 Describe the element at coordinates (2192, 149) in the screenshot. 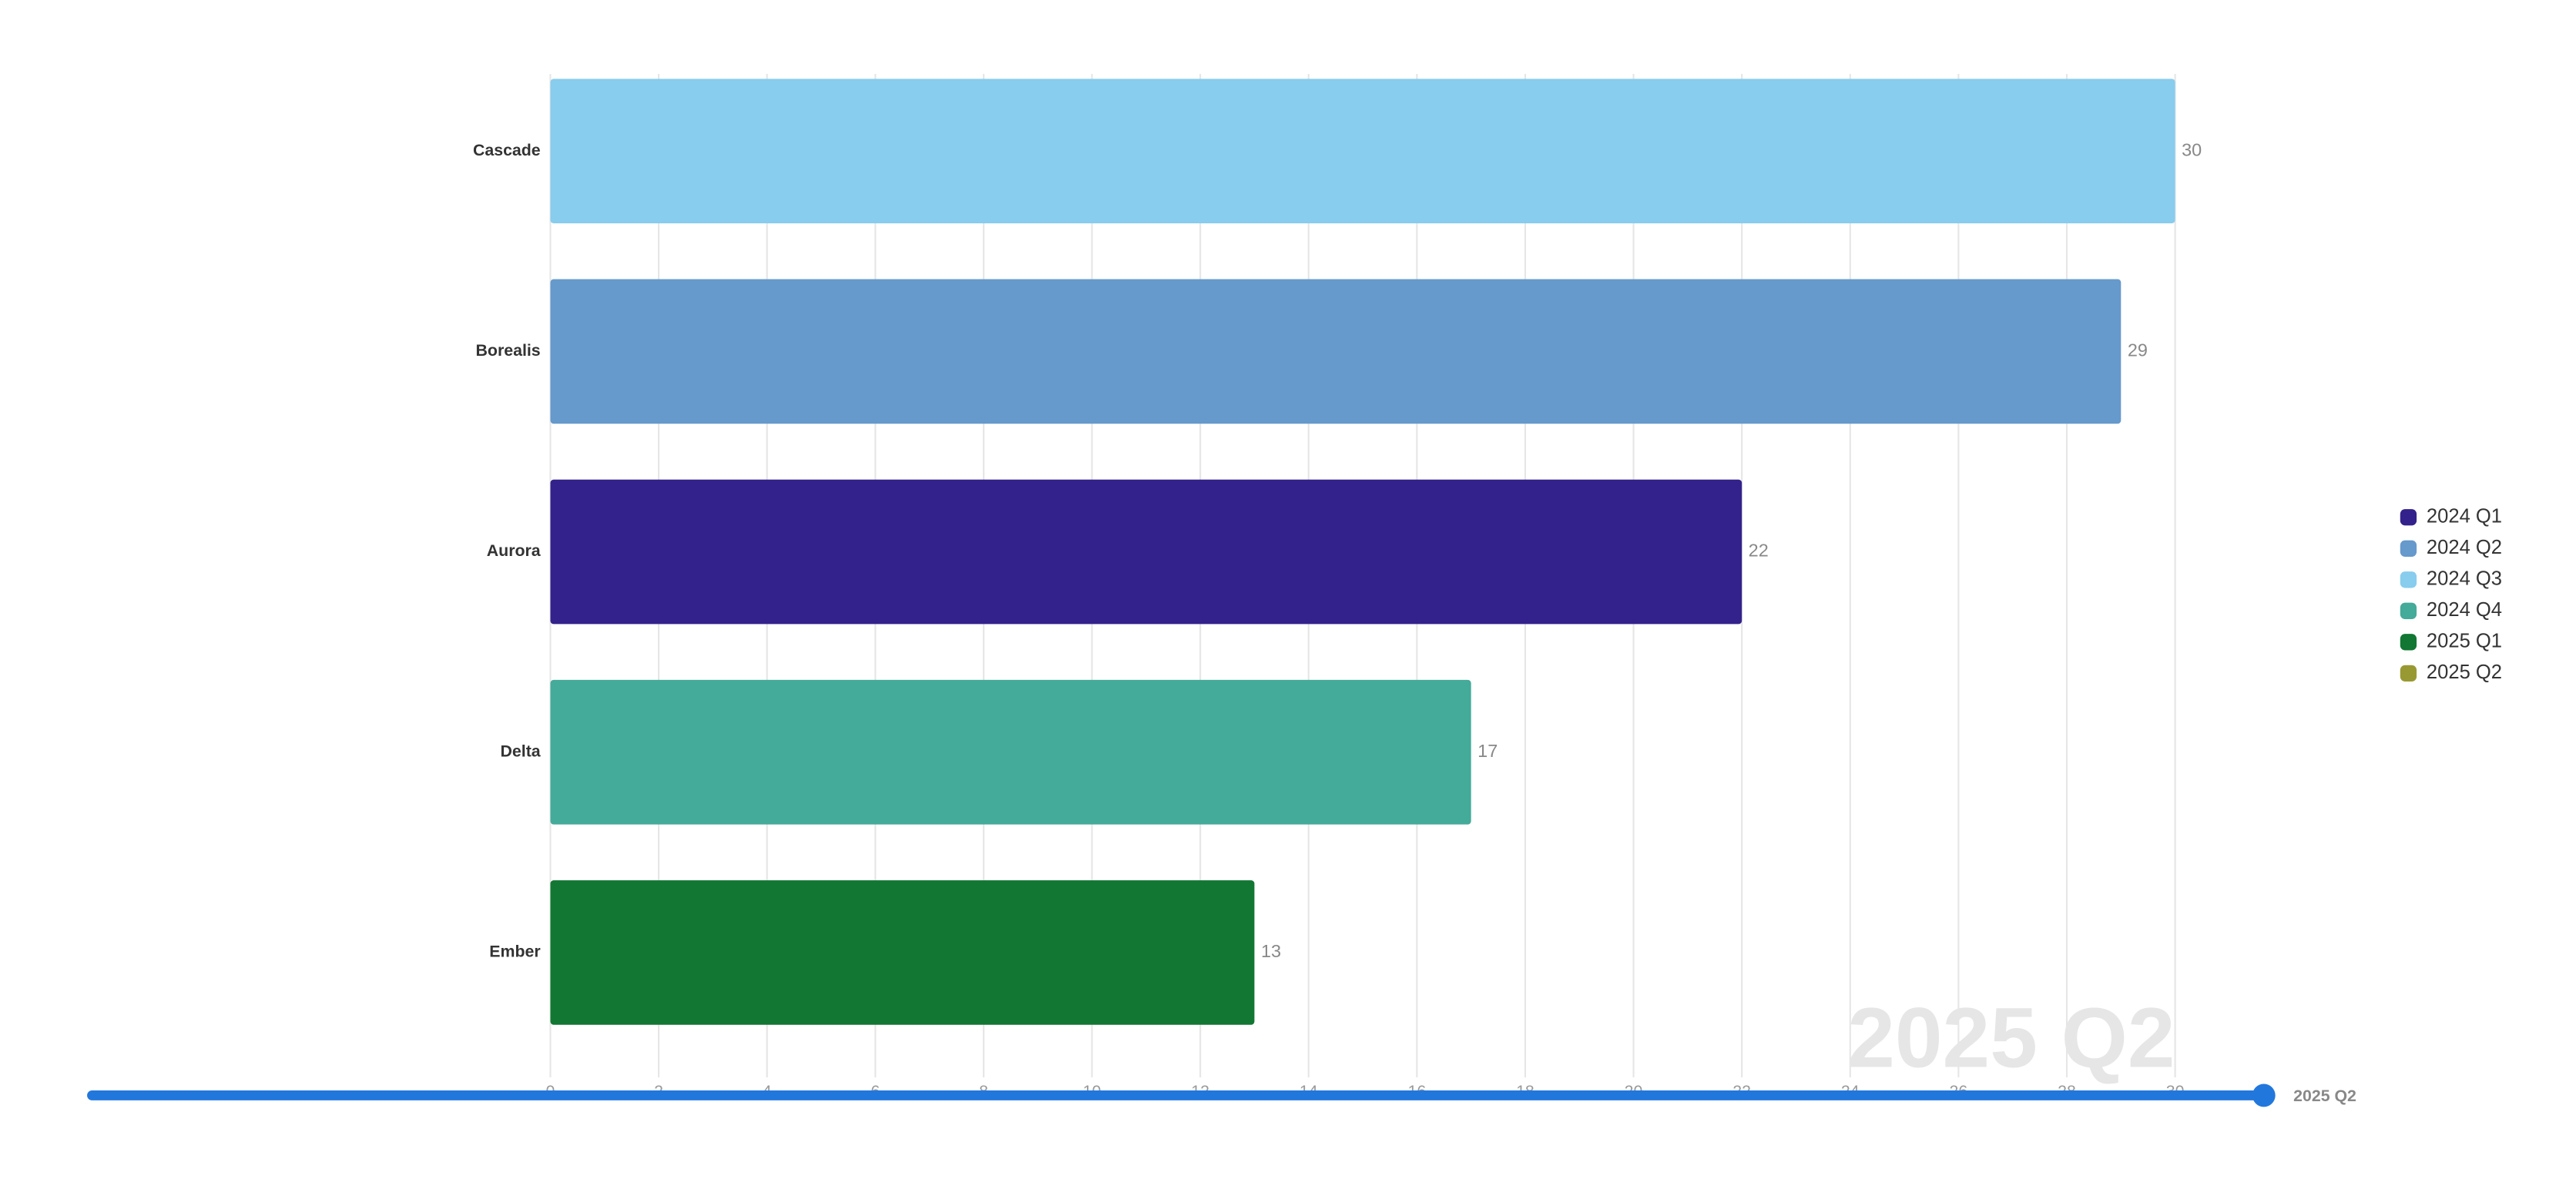

I see `value-label: 30` at that location.